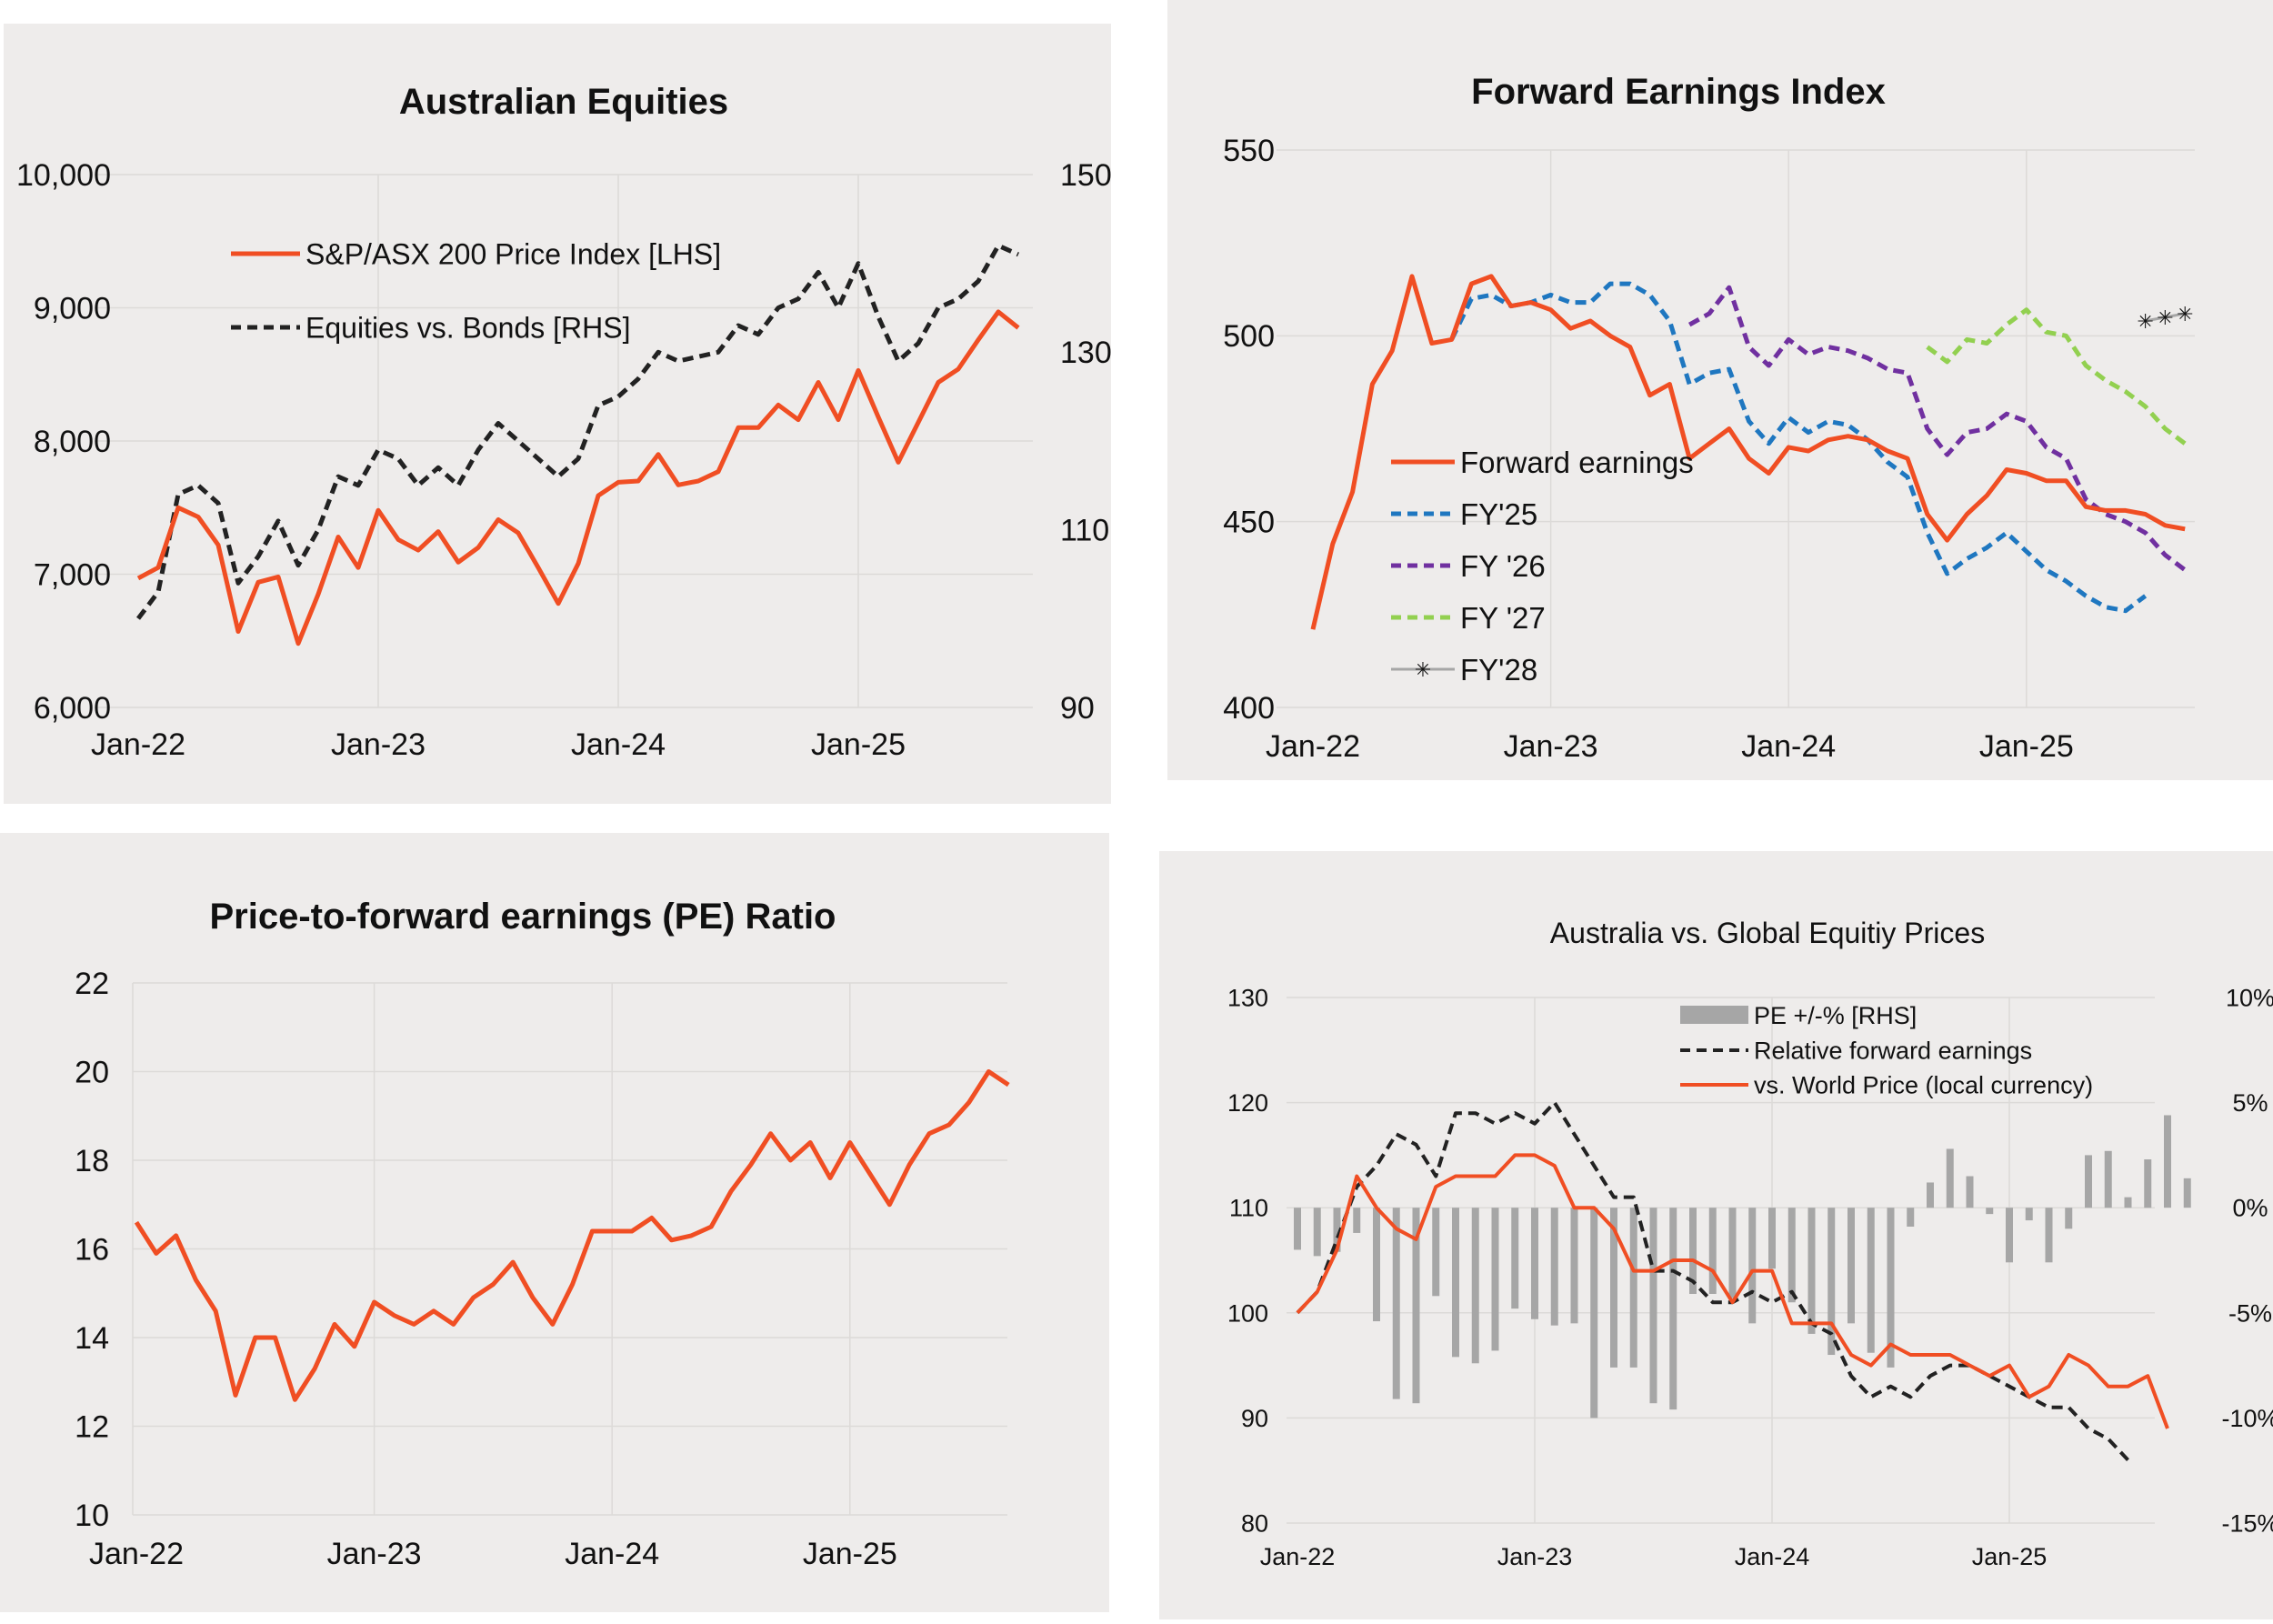 Image resolution: width=2273 pixels, height=1624 pixels. I want to click on fy27-line, so click(2056, 376).